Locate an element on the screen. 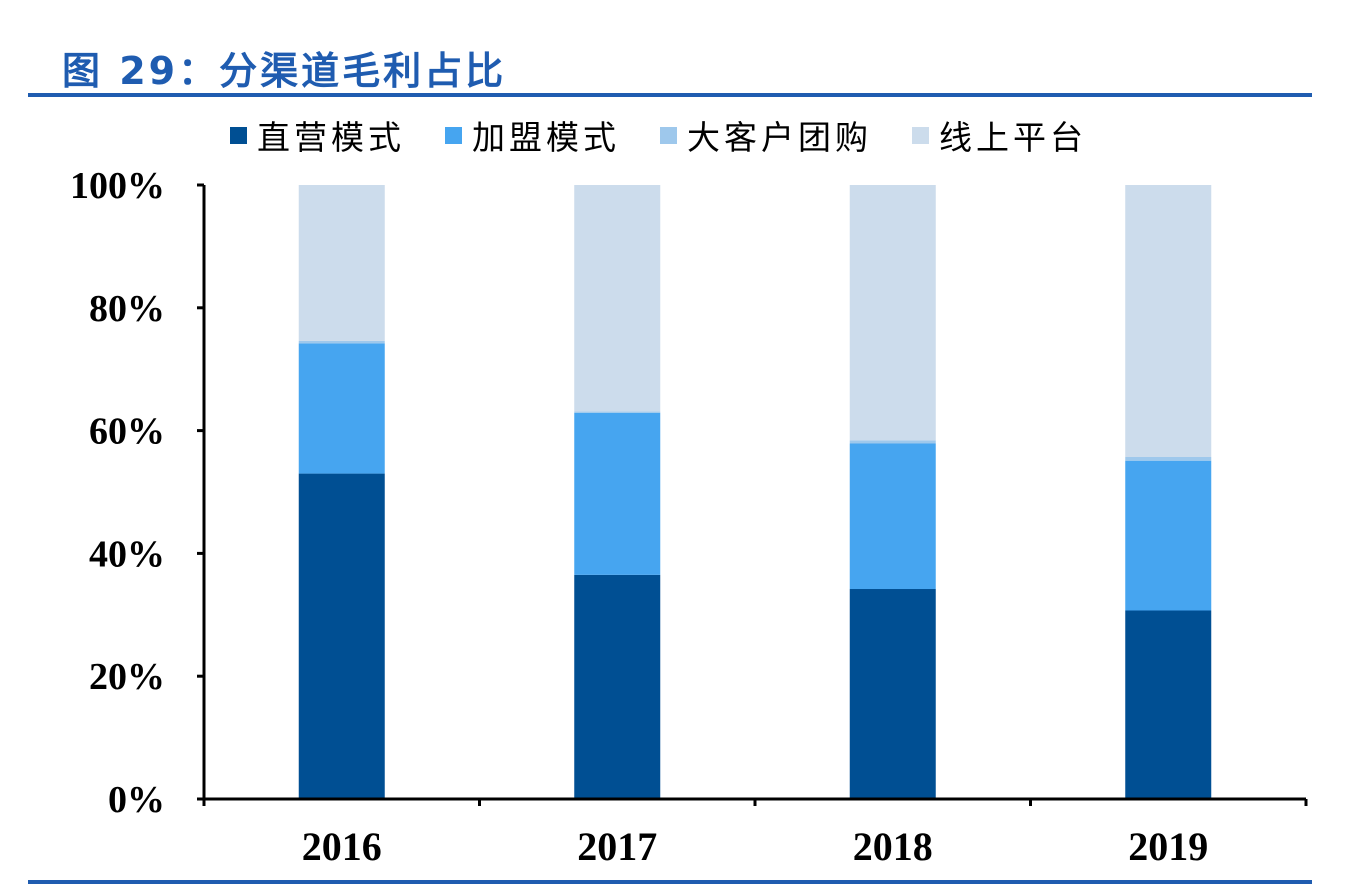 The image size is (1364, 888). legend-swatch-online is located at coordinates (920, 135).